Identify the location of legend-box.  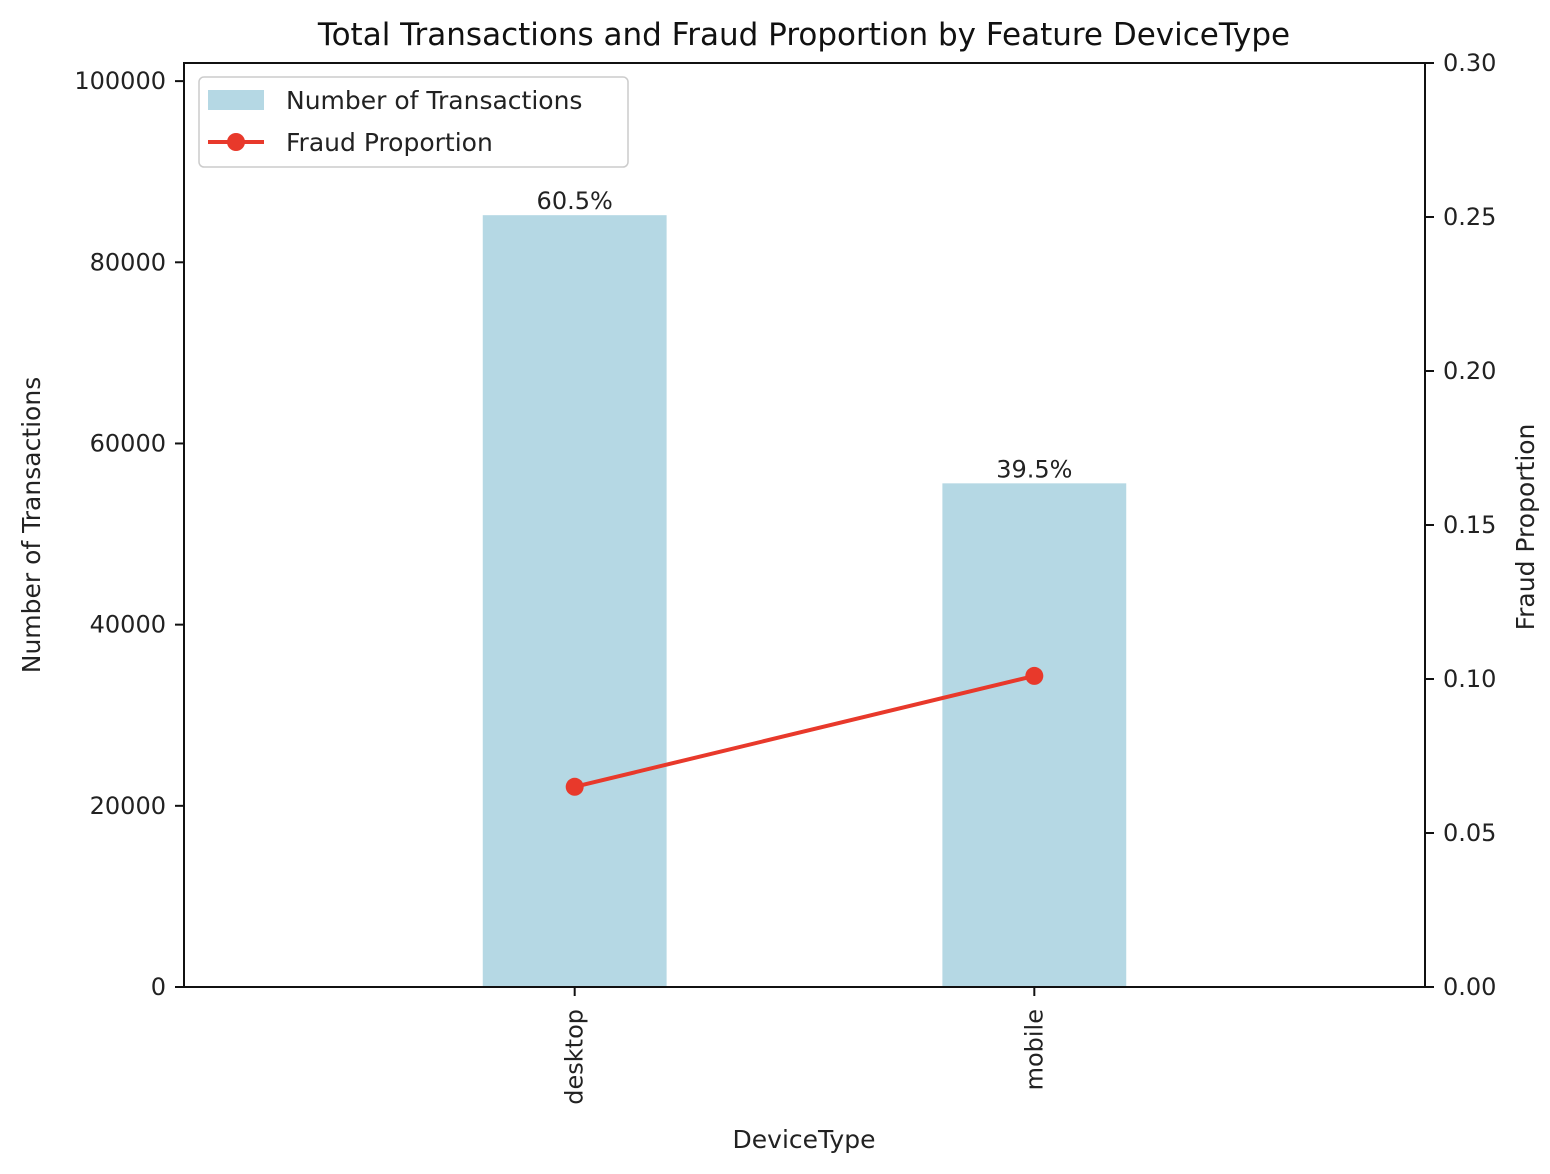
(413, 122).